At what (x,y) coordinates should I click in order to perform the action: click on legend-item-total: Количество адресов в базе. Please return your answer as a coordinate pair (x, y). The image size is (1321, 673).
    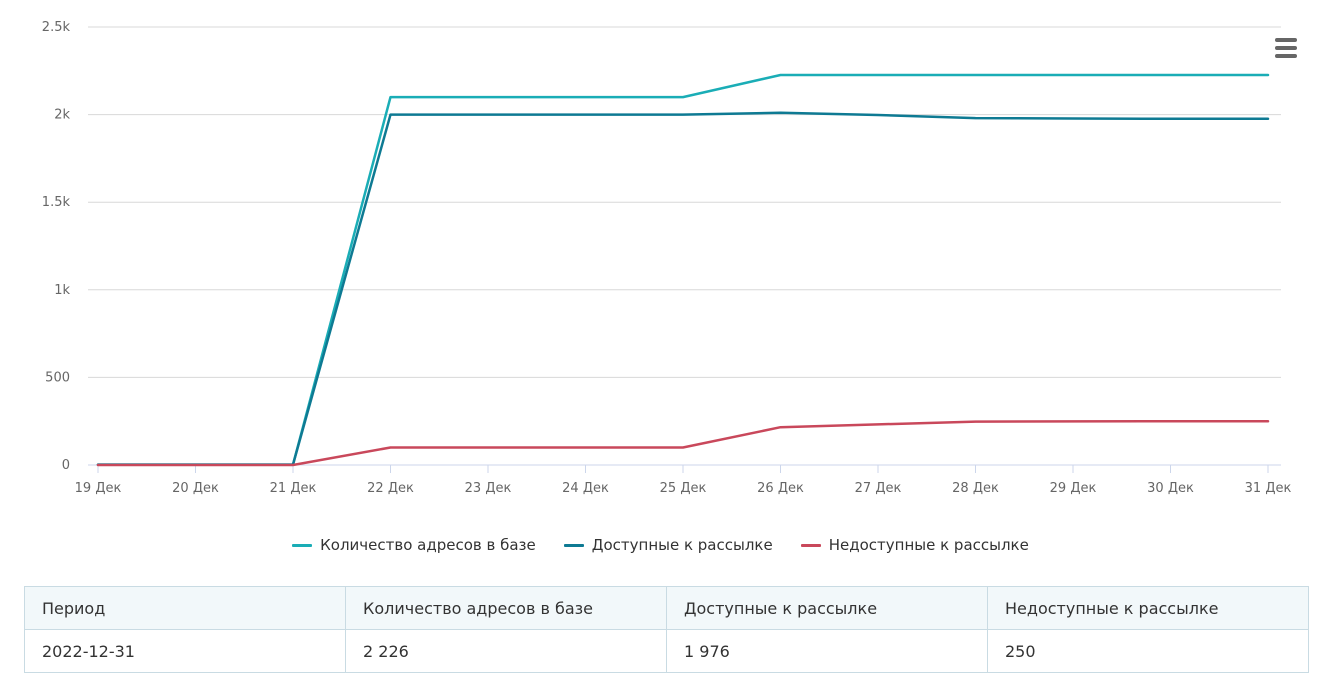
    Looking at the image, I should click on (414, 545).